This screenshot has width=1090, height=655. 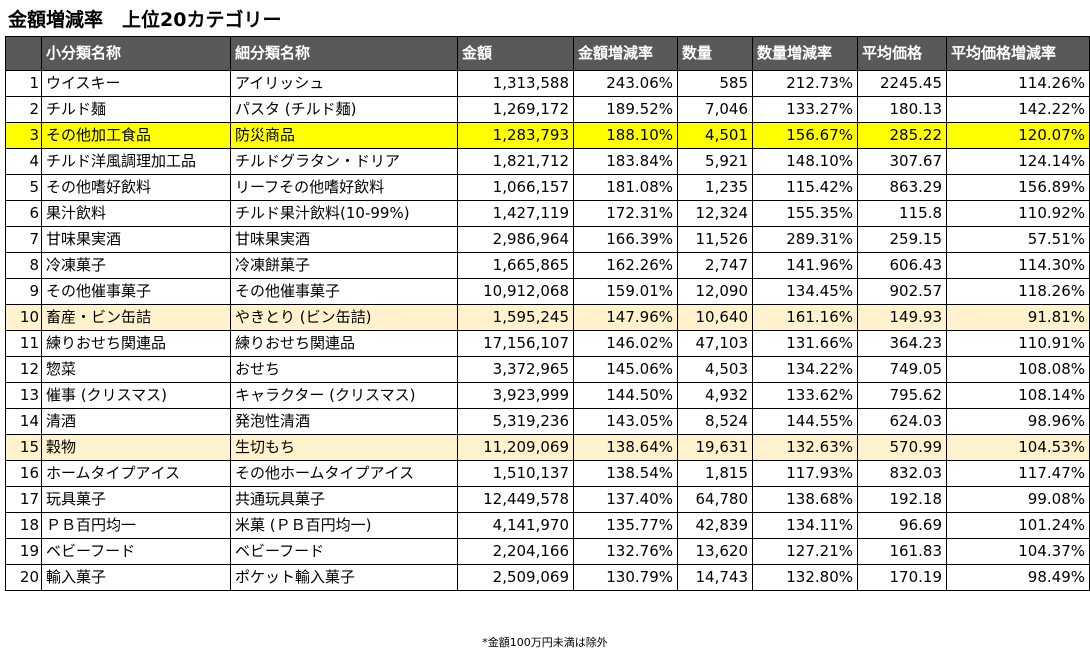 I want to click on cell-amount-rate: 188.10%, so click(x=625, y=135).